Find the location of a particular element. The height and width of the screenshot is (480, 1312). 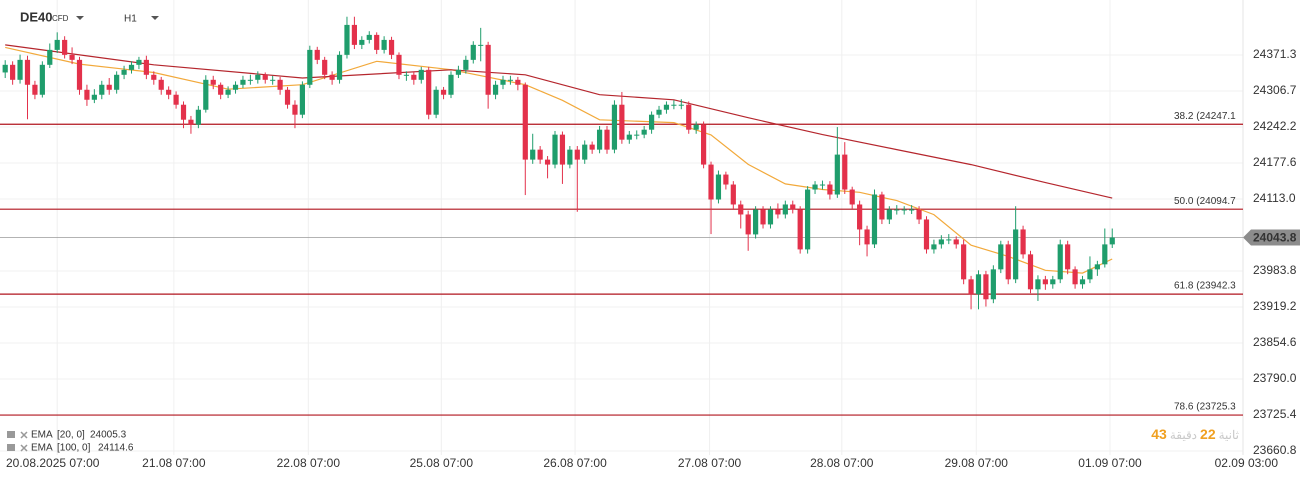

countdown: 43 ثانية22دقيقة is located at coordinates (1196, 434).